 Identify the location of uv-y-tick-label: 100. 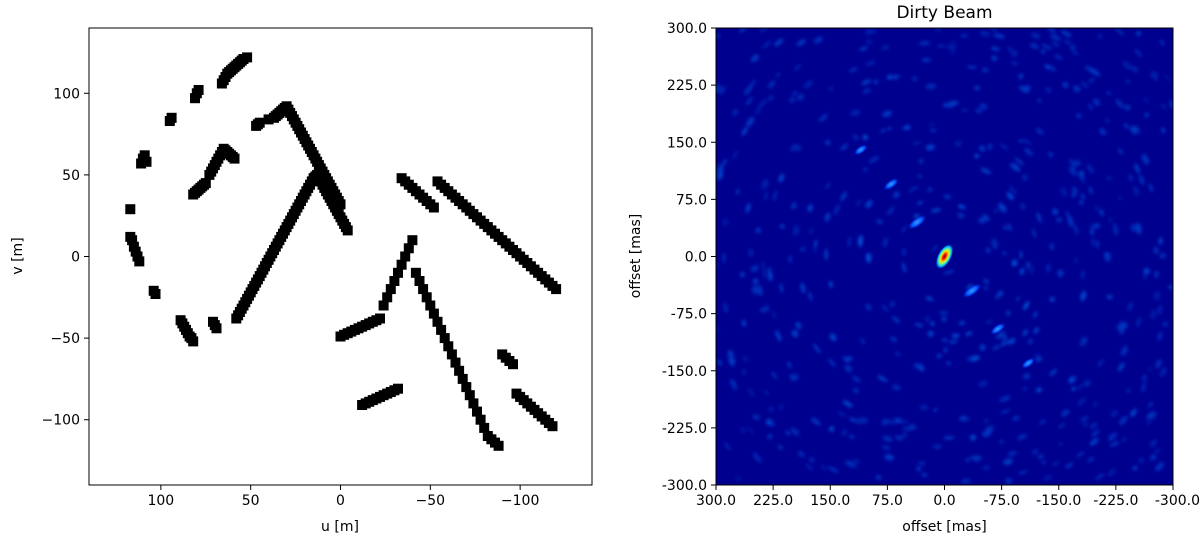
(66, 94).